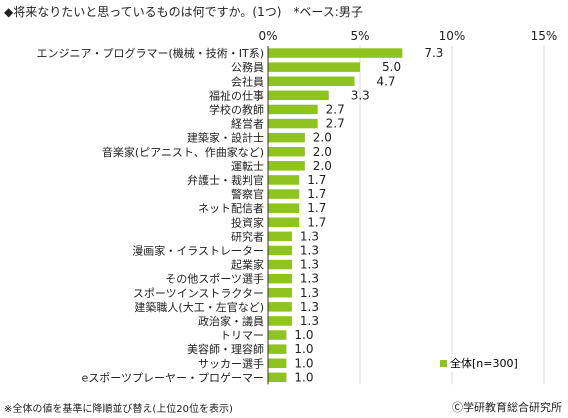 This screenshot has height=418, width=568. What do you see at coordinates (359, 36) in the screenshot?
I see `x-tick-label: 5%` at bounding box center [359, 36].